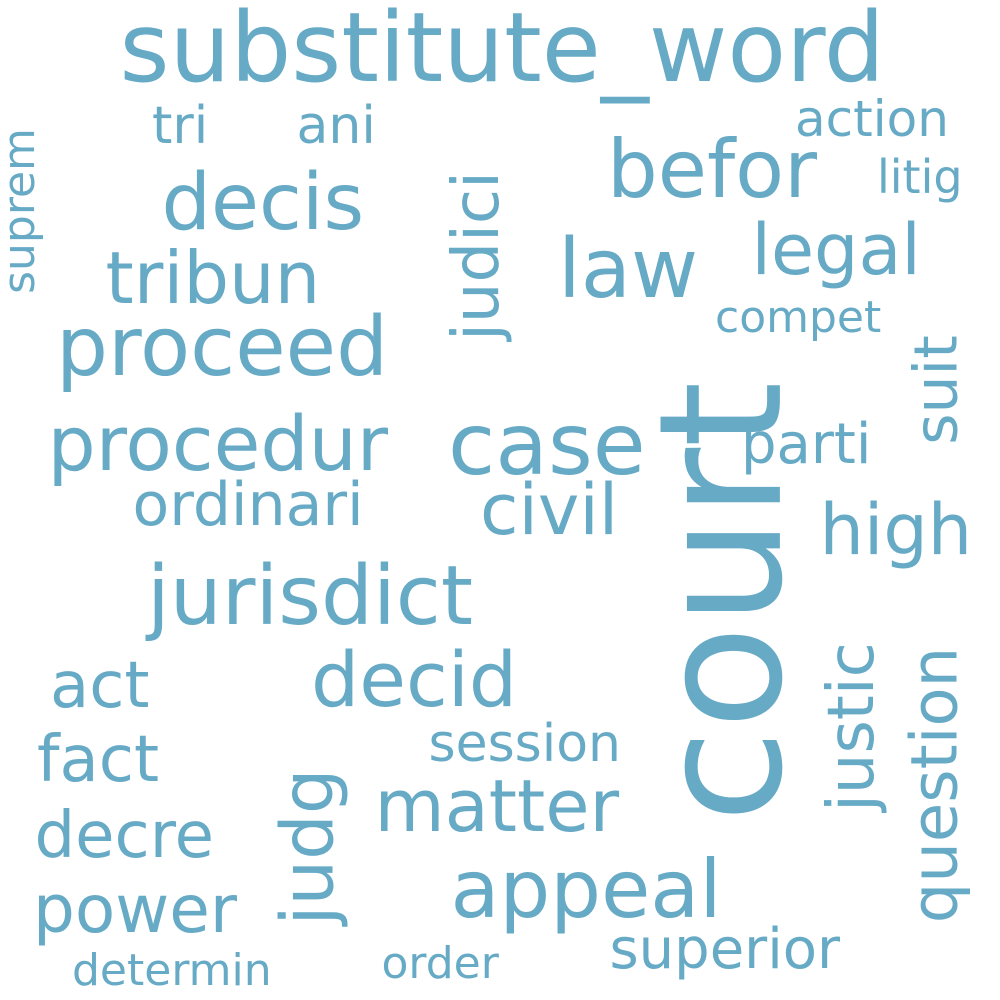  What do you see at coordinates (124, 836) in the screenshot?
I see `word-decre: decre` at bounding box center [124, 836].